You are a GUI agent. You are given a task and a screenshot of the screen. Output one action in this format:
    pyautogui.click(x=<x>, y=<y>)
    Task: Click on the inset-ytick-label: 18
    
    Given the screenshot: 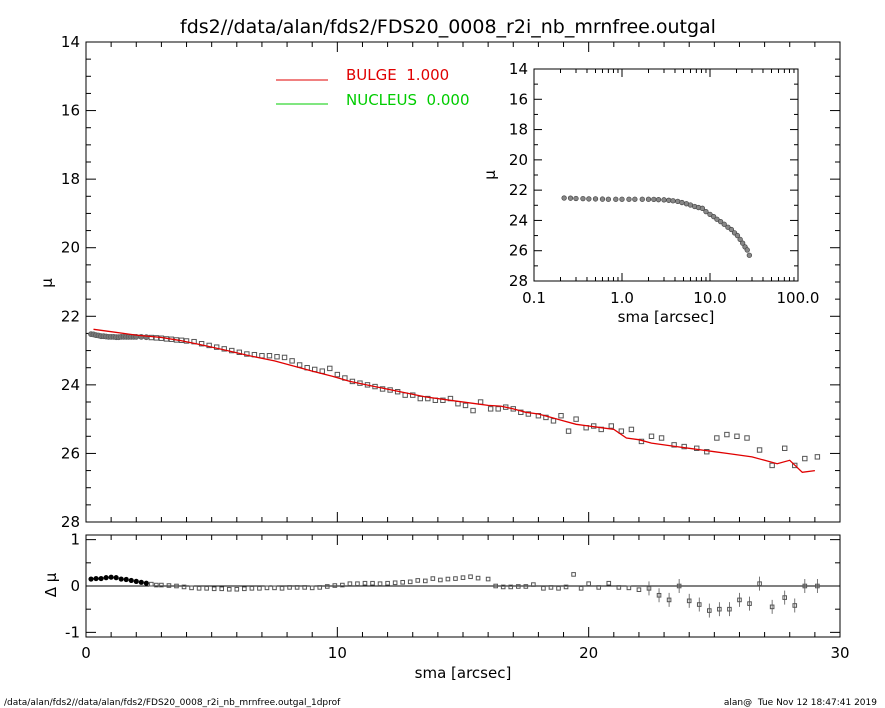 What is the action you would take?
    pyautogui.click(x=518, y=130)
    